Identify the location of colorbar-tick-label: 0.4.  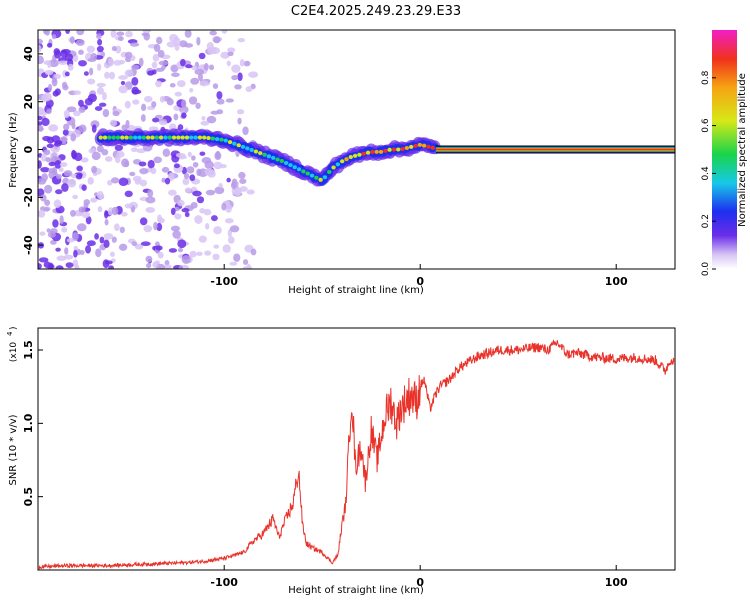
(706, 173).